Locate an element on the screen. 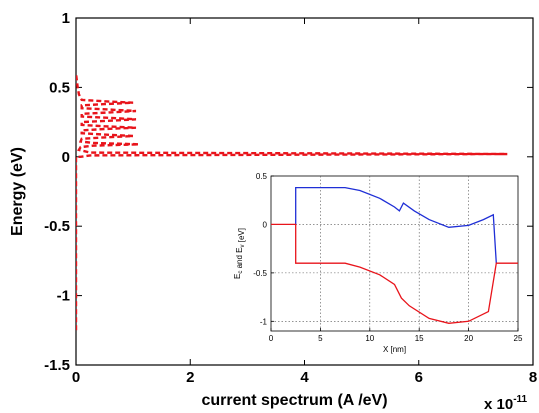 This screenshot has height=413, width=539. inset-x-tick-label: 20 is located at coordinates (468, 338).